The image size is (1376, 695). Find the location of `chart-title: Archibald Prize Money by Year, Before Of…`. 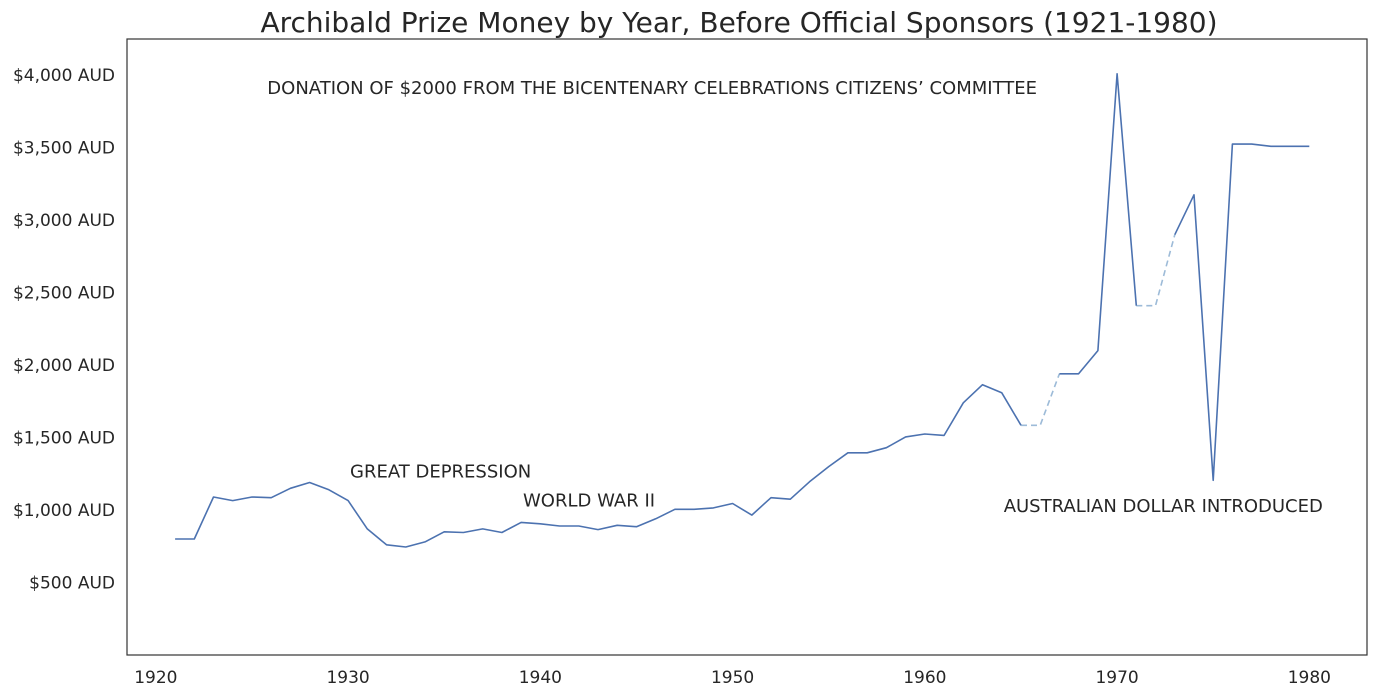

chart-title: Archibald Prize Money by Year, Before Of… is located at coordinates (738, 22).